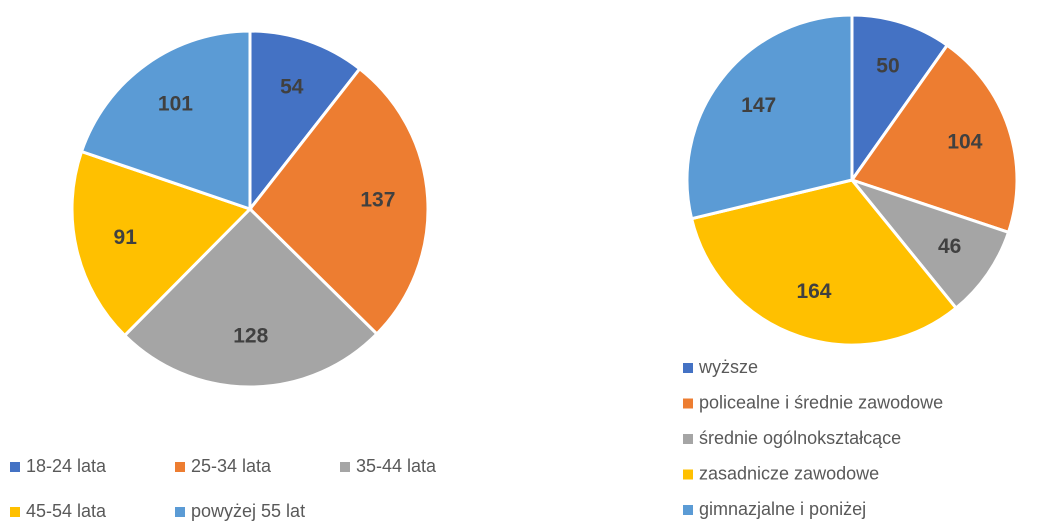 The height and width of the screenshot is (527, 1055). What do you see at coordinates (758, 105) in the screenshot?
I see `data-label: 147` at bounding box center [758, 105].